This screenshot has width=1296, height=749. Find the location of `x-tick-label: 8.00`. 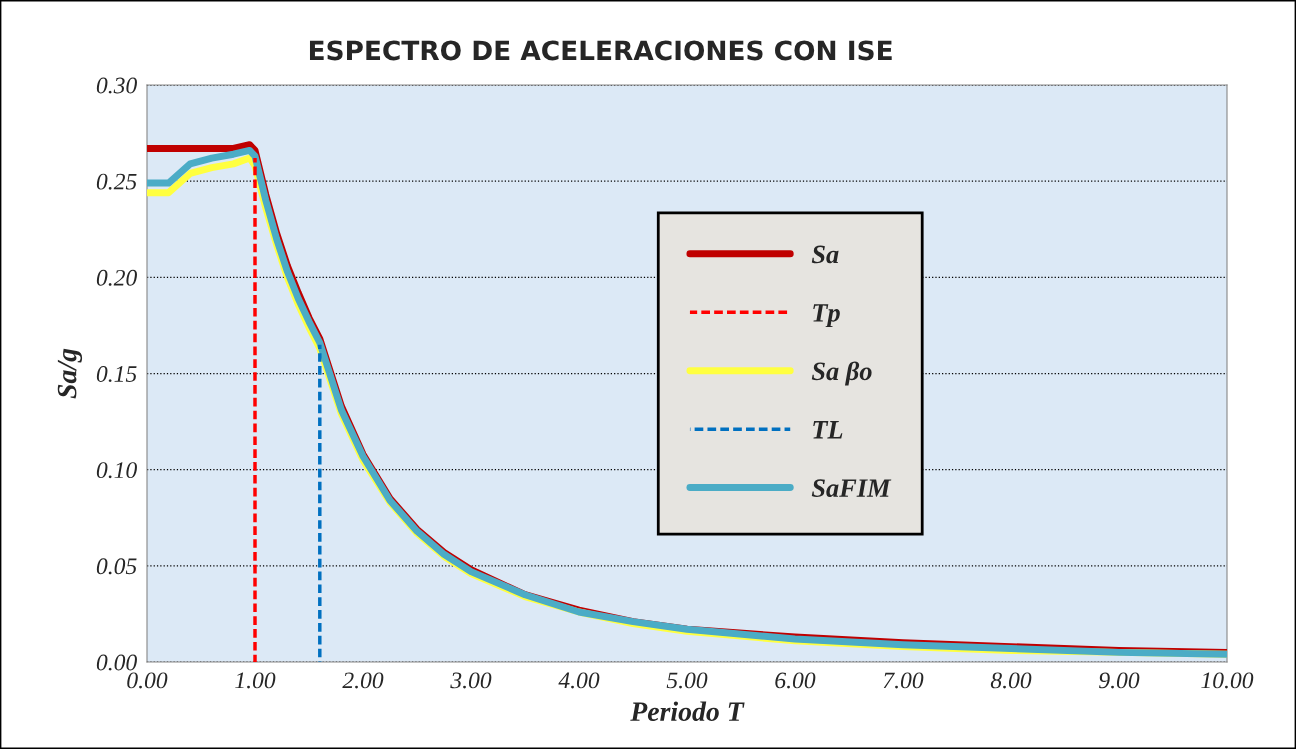

x-tick-label: 8.00 is located at coordinates (1011, 680).